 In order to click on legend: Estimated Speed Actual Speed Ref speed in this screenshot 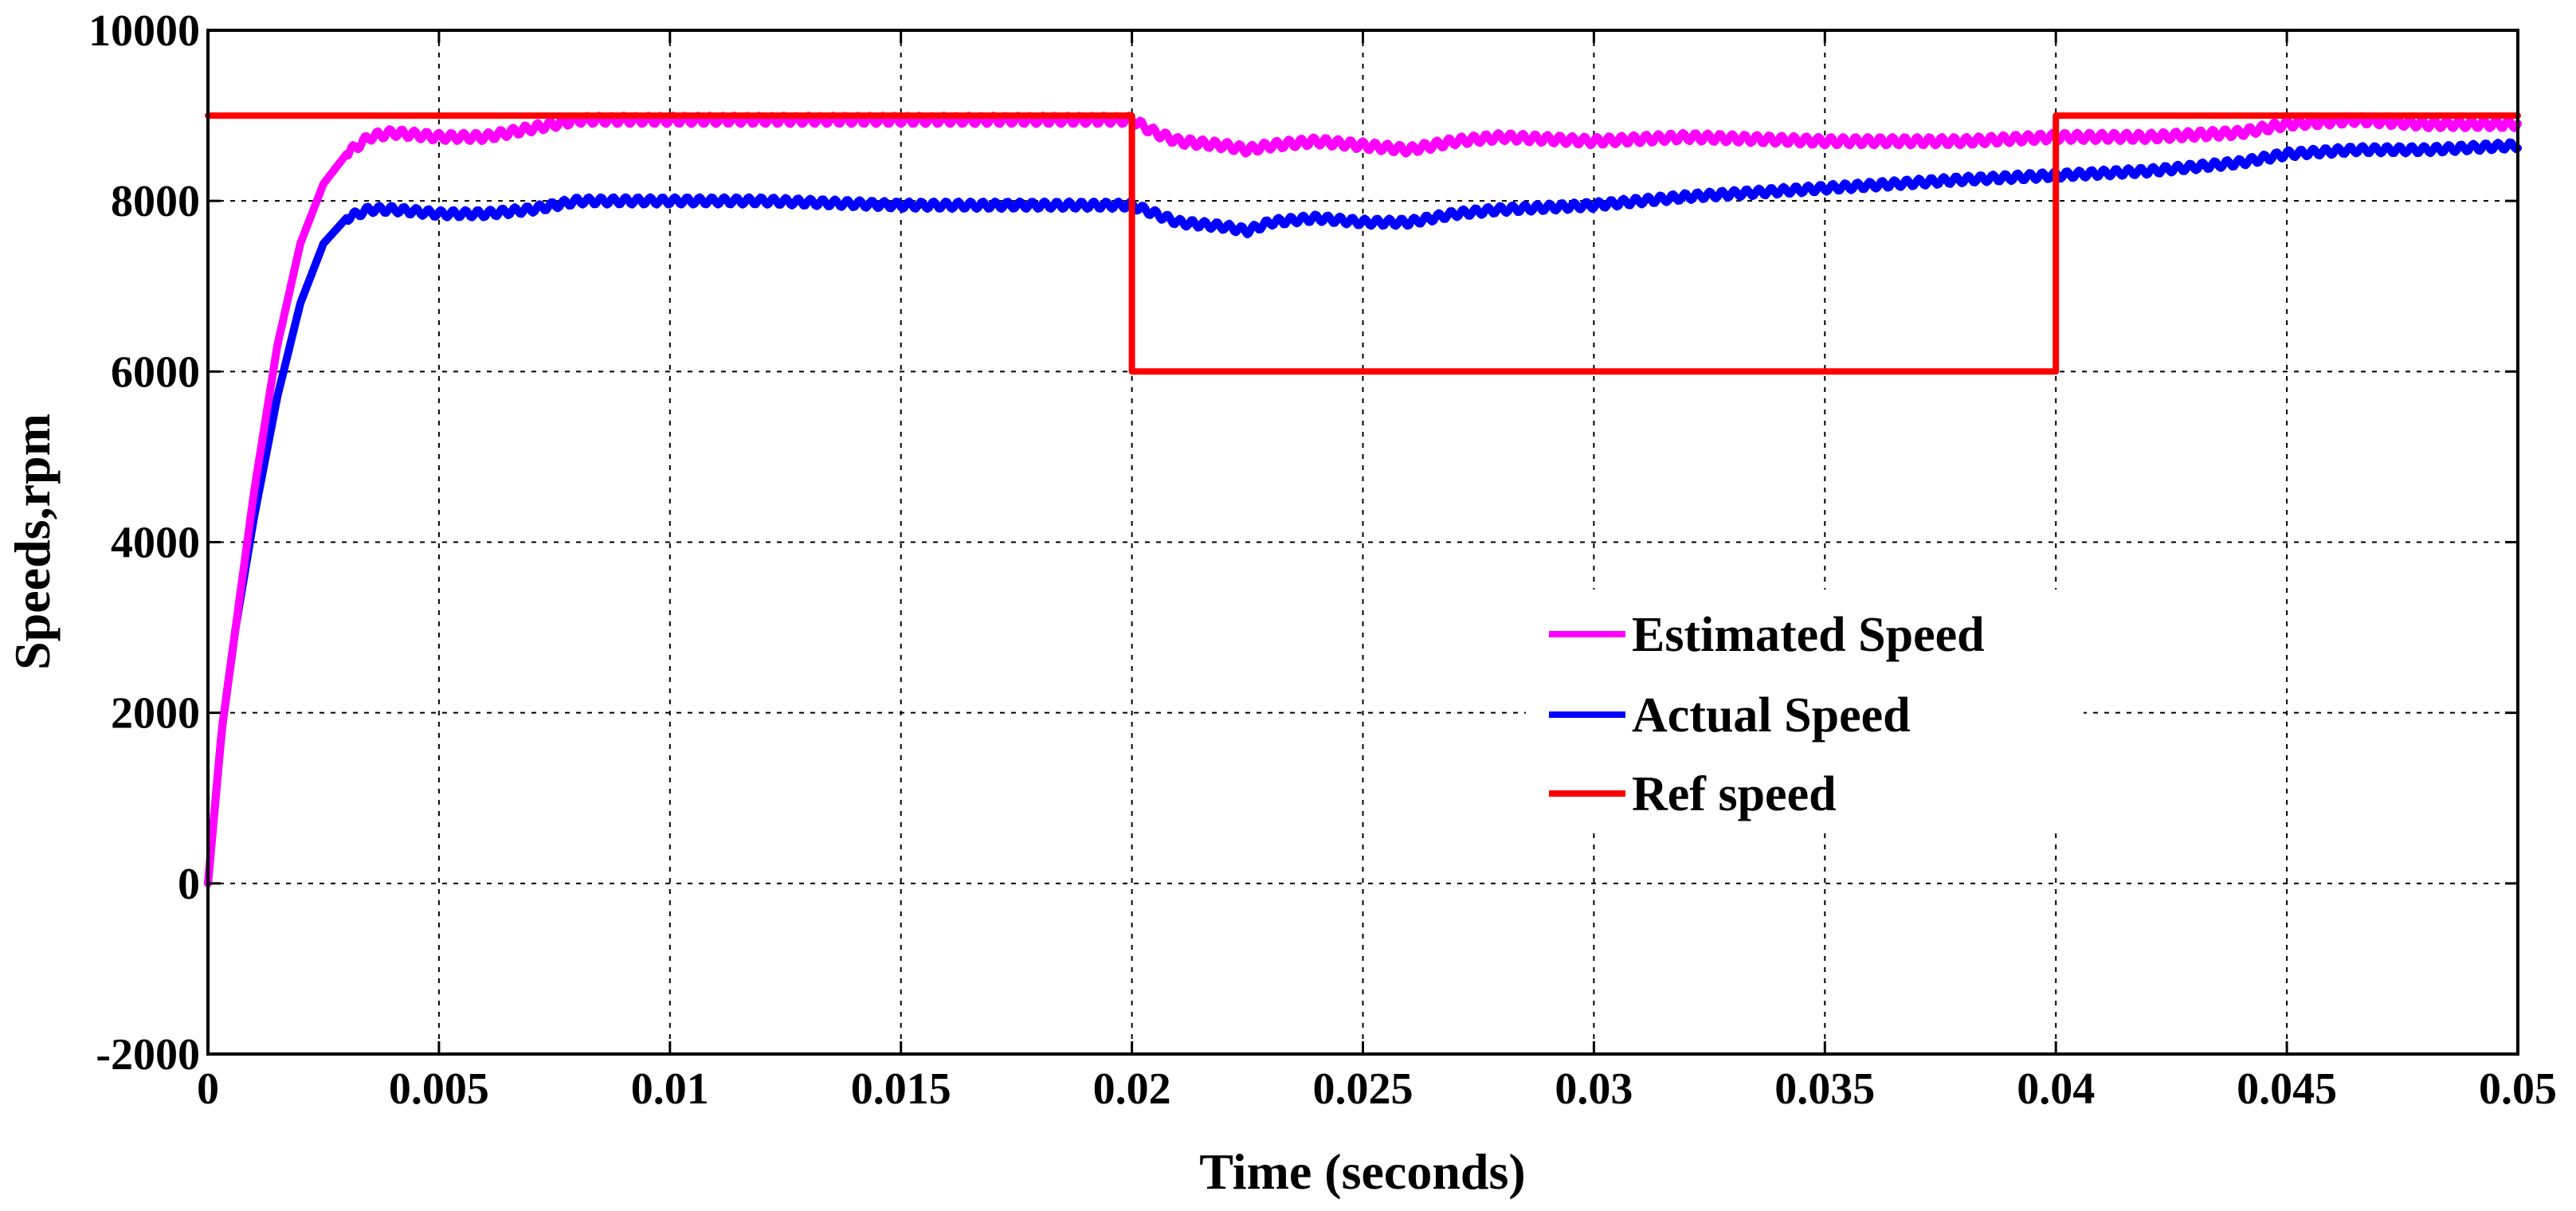, I will do `click(1805, 709)`.